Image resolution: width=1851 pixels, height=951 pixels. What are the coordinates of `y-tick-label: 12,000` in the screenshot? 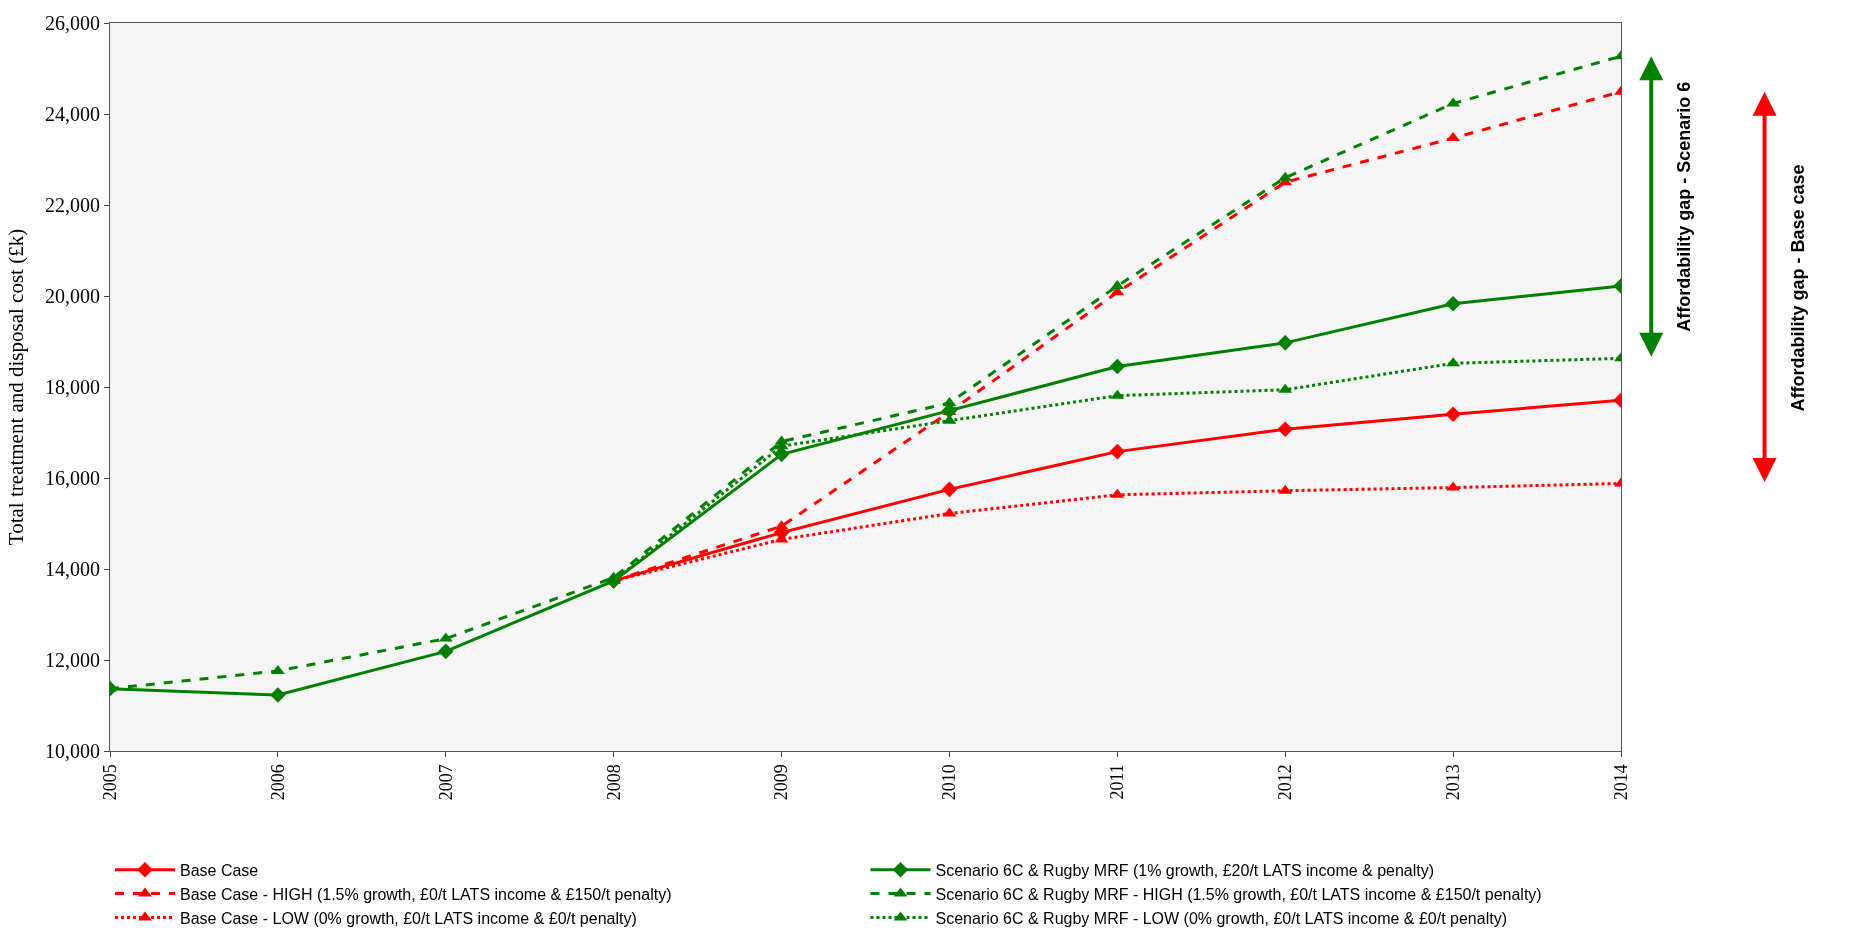 It's located at (72, 660).